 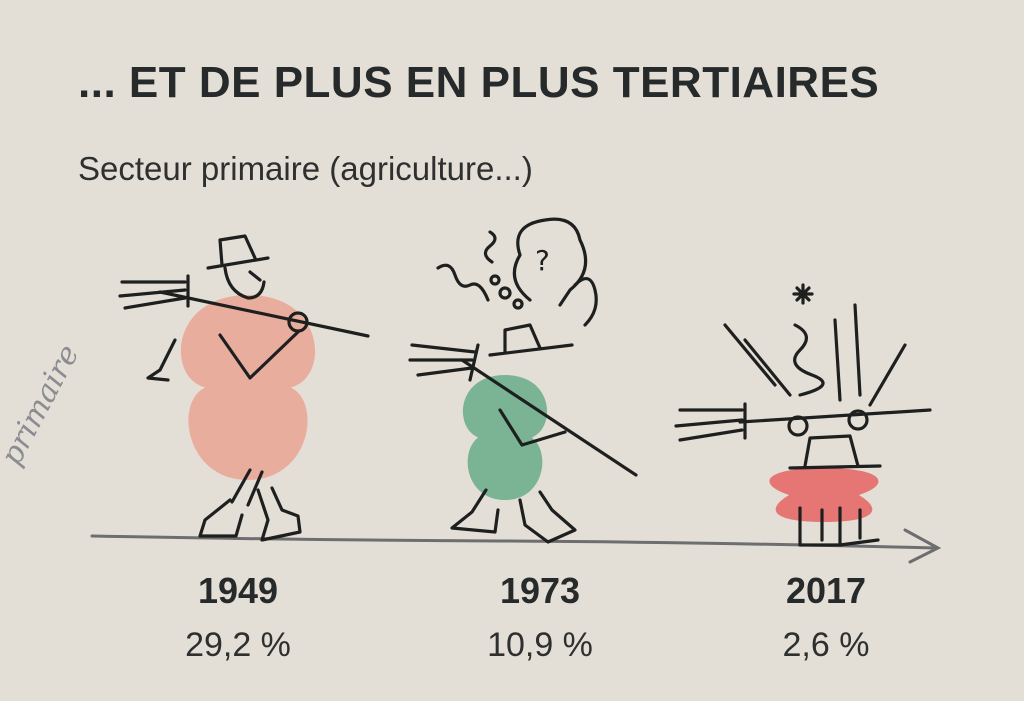 What do you see at coordinates (305, 168) in the screenshot?
I see `chart-subtitle: Secteur primaire (agriculture...)` at bounding box center [305, 168].